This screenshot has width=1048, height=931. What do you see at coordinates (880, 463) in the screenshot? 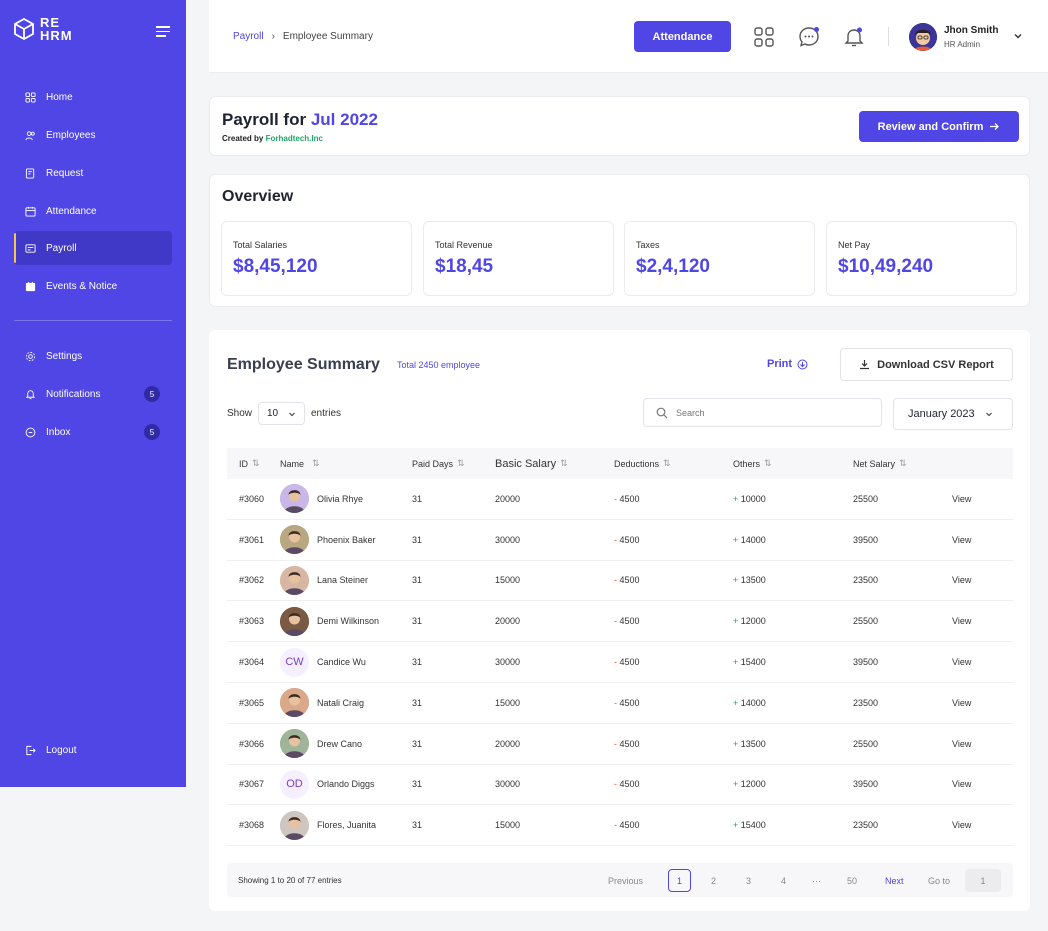
I see `column-net-salary: Net Salary ⇅` at bounding box center [880, 463].